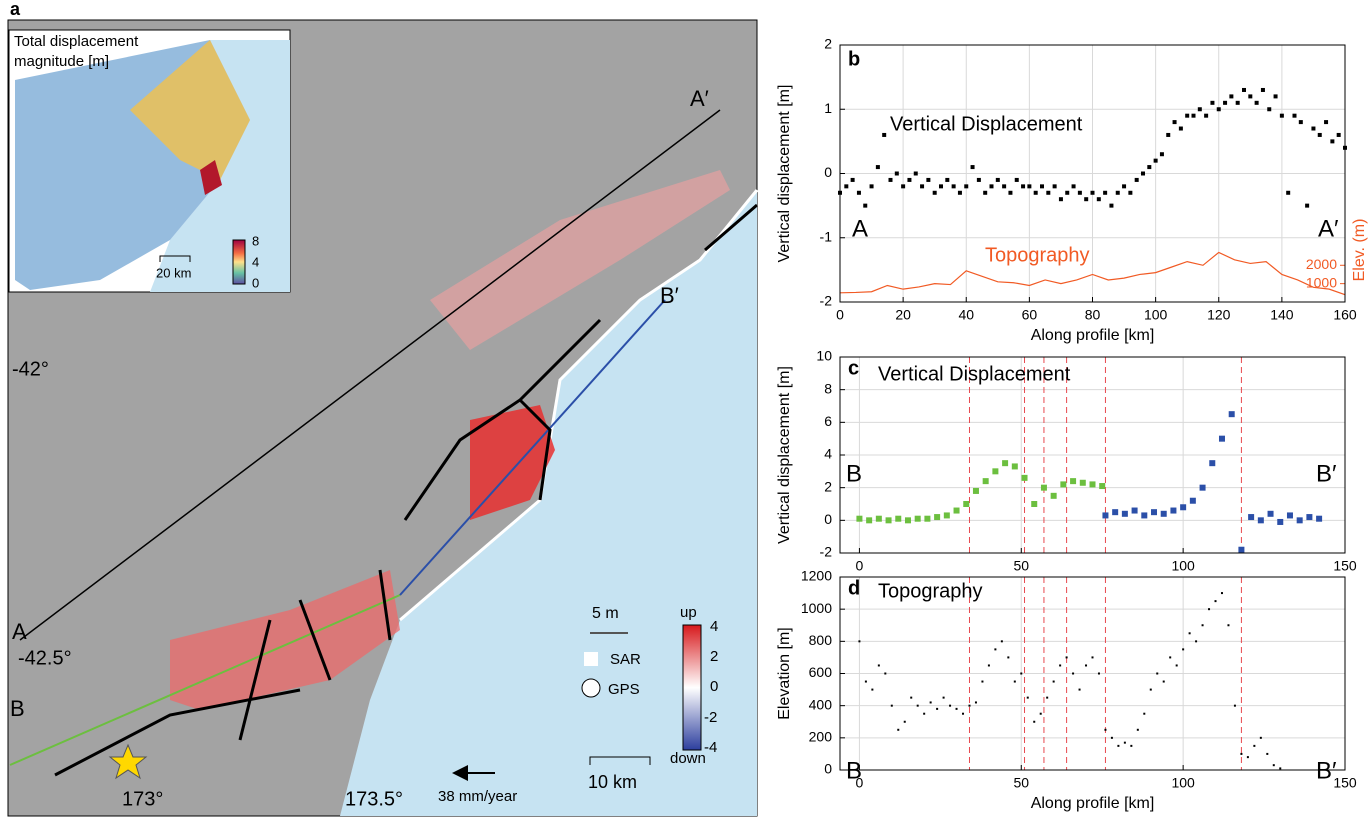 The height and width of the screenshot is (823, 1372). I want to click on y-tick-label: 8, so click(828, 388).